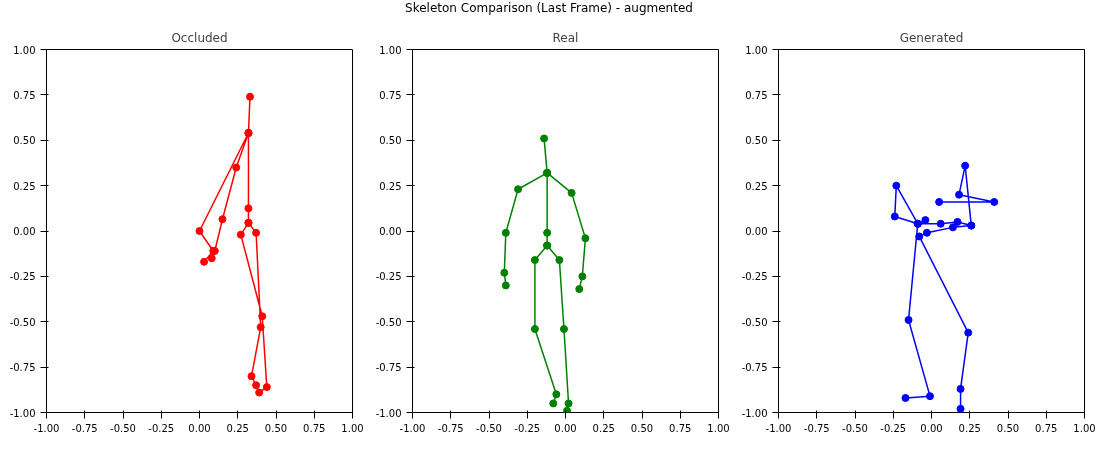 The height and width of the screenshot is (449, 1103). What do you see at coordinates (549, 8) in the screenshot?
I see `text: Skeleton Comparison (Last Frame) - augmented` at bounding box center [549, 8].